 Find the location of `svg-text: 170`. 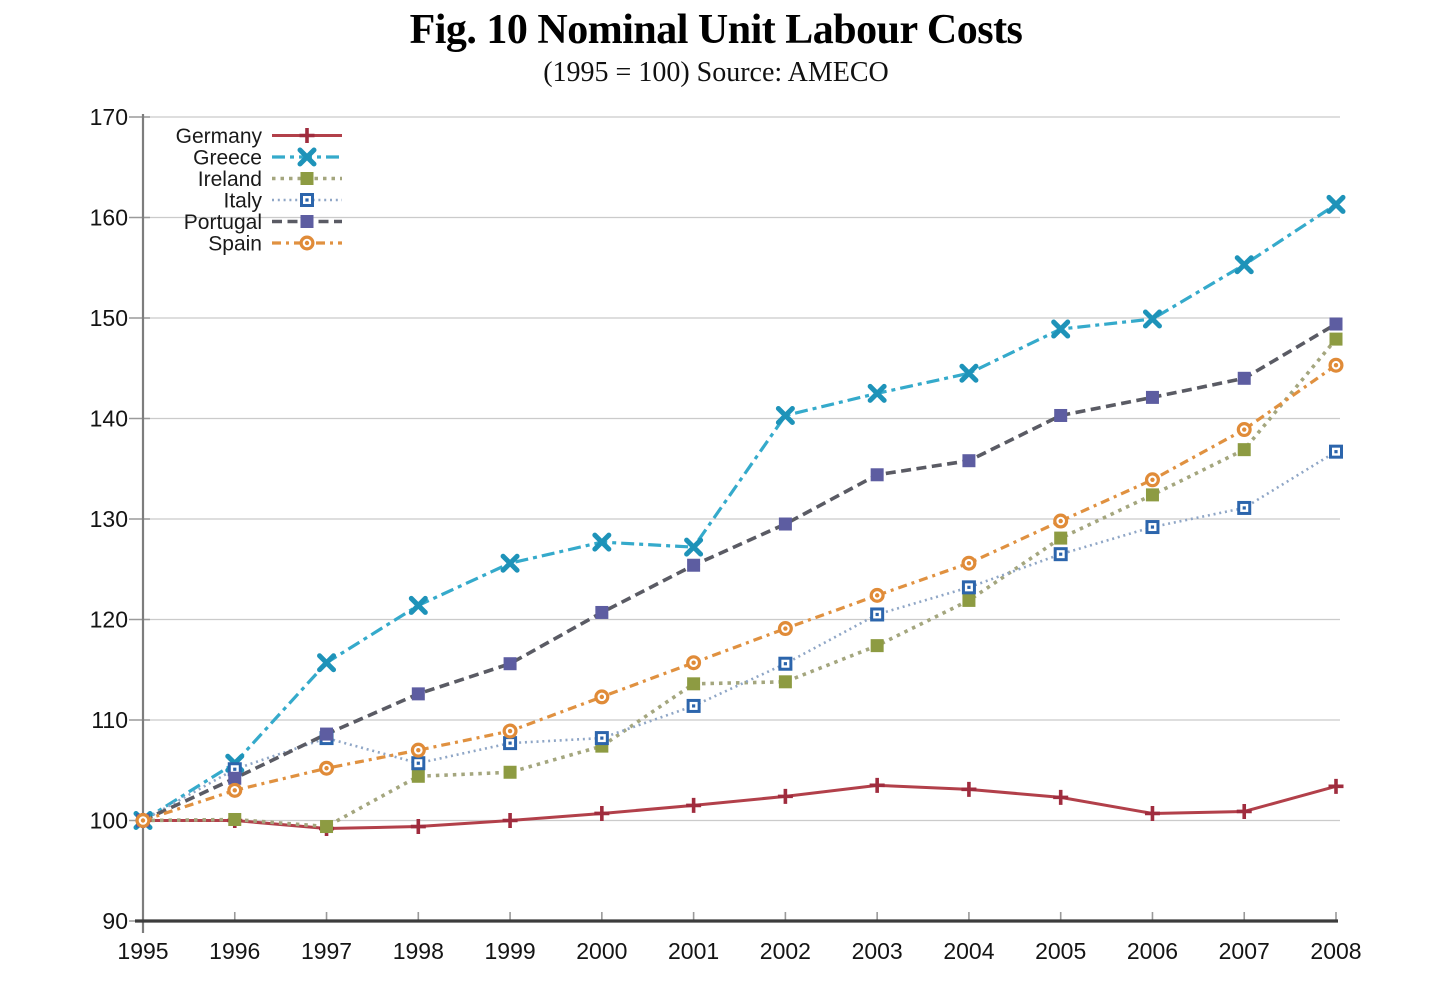

svg-text: 170 is located at coordinates (109, 117).